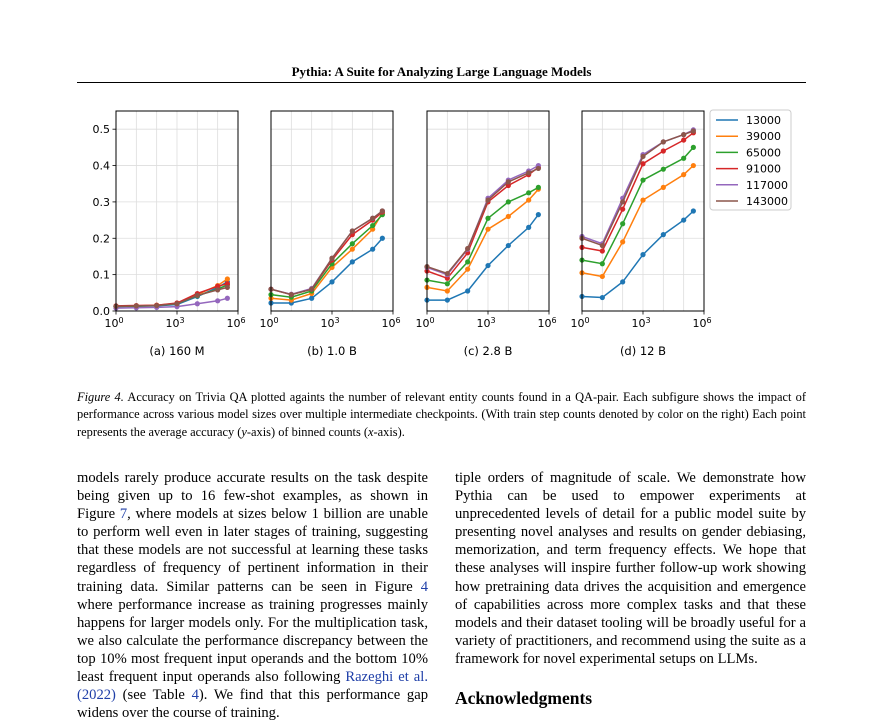  What do you see at coordinates (176, 351) in the screenshot?
I see `subfigure-title: (a) 160 M` at bounding box center [176, 351].